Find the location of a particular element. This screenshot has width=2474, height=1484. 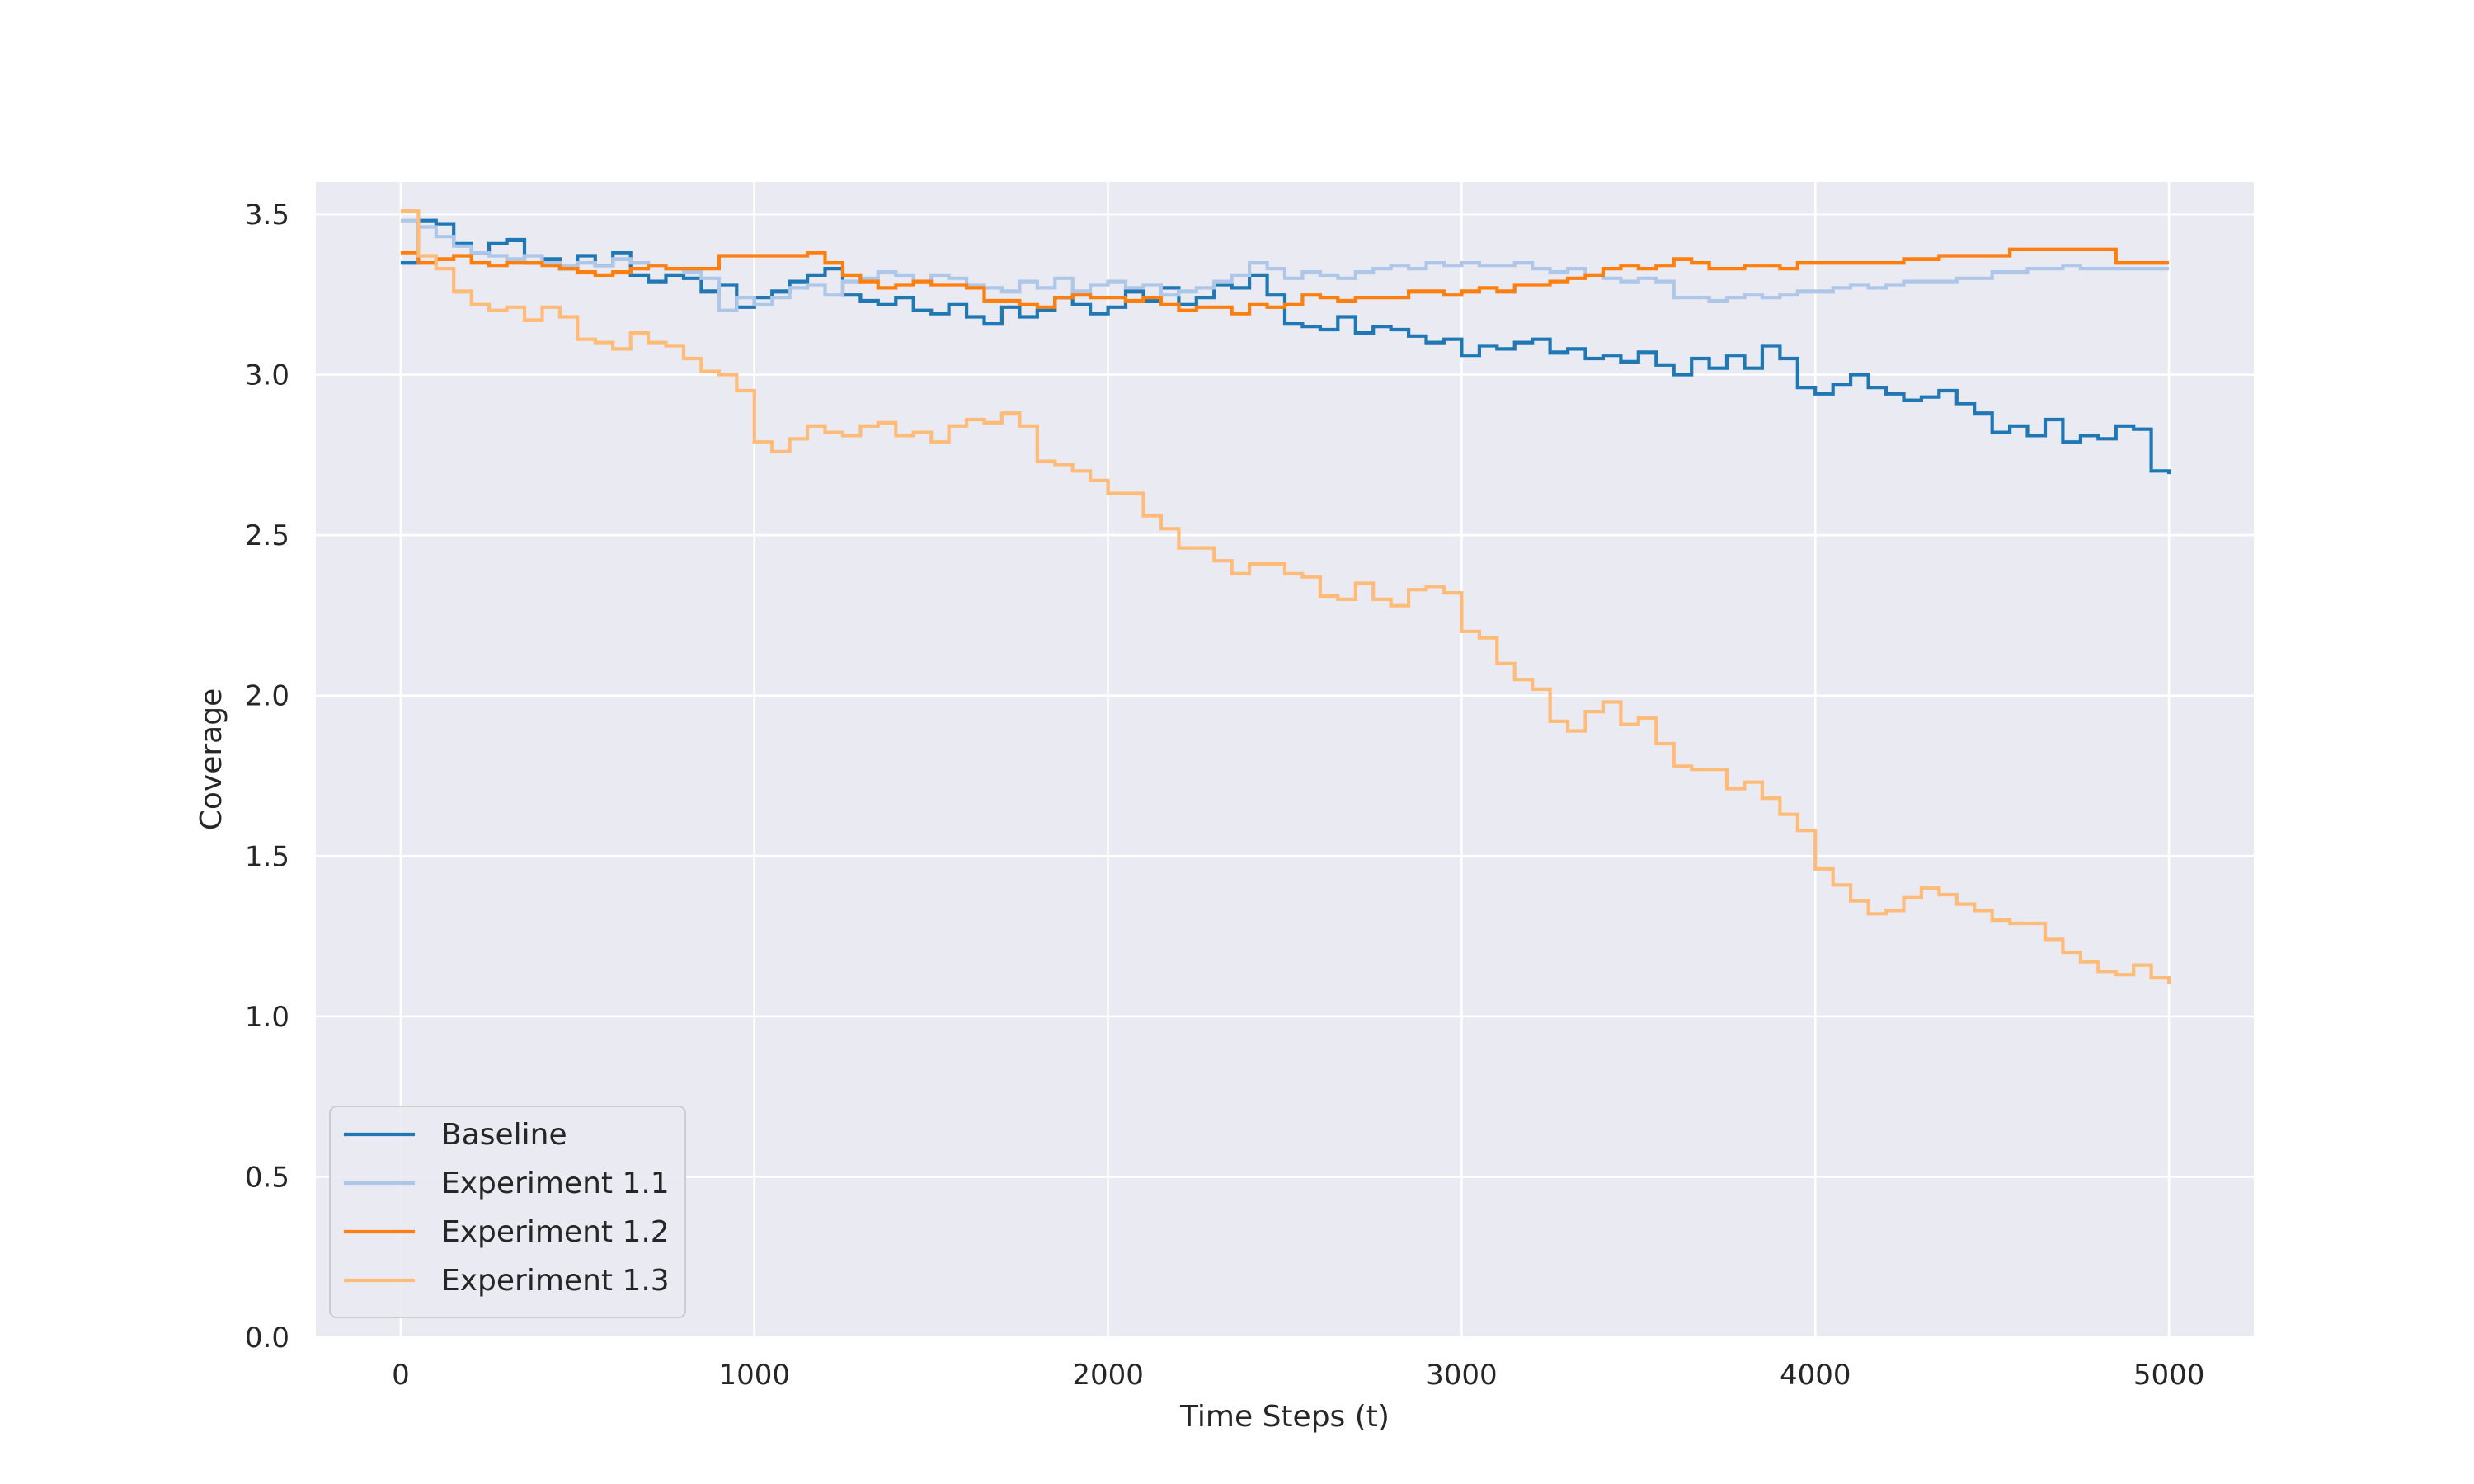

y-tick-label: 1.0 is located at coordinates (267, 1017).